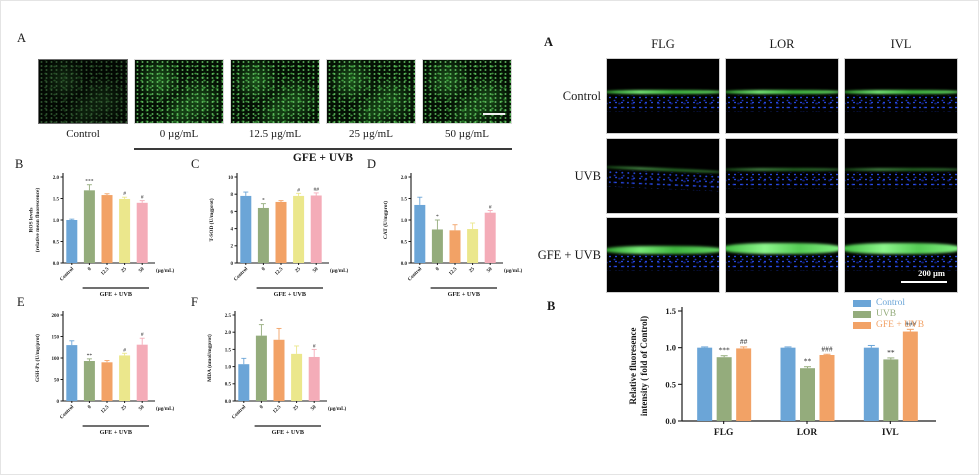  What do you see at coordinates (32, 219) in the screenshot?
I see `svg-text: ROS levels` at bounding box center [32, 219].